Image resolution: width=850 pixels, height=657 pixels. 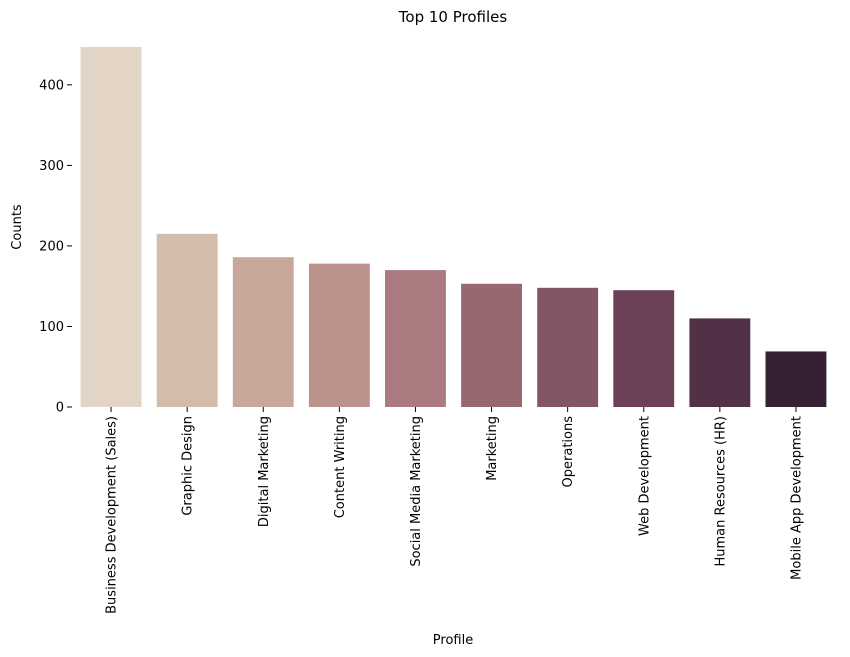 What do you see at coordinates (111, 227) in the screenshot?
I see `bar-business-development-sales` at bounding box center [111, 227].